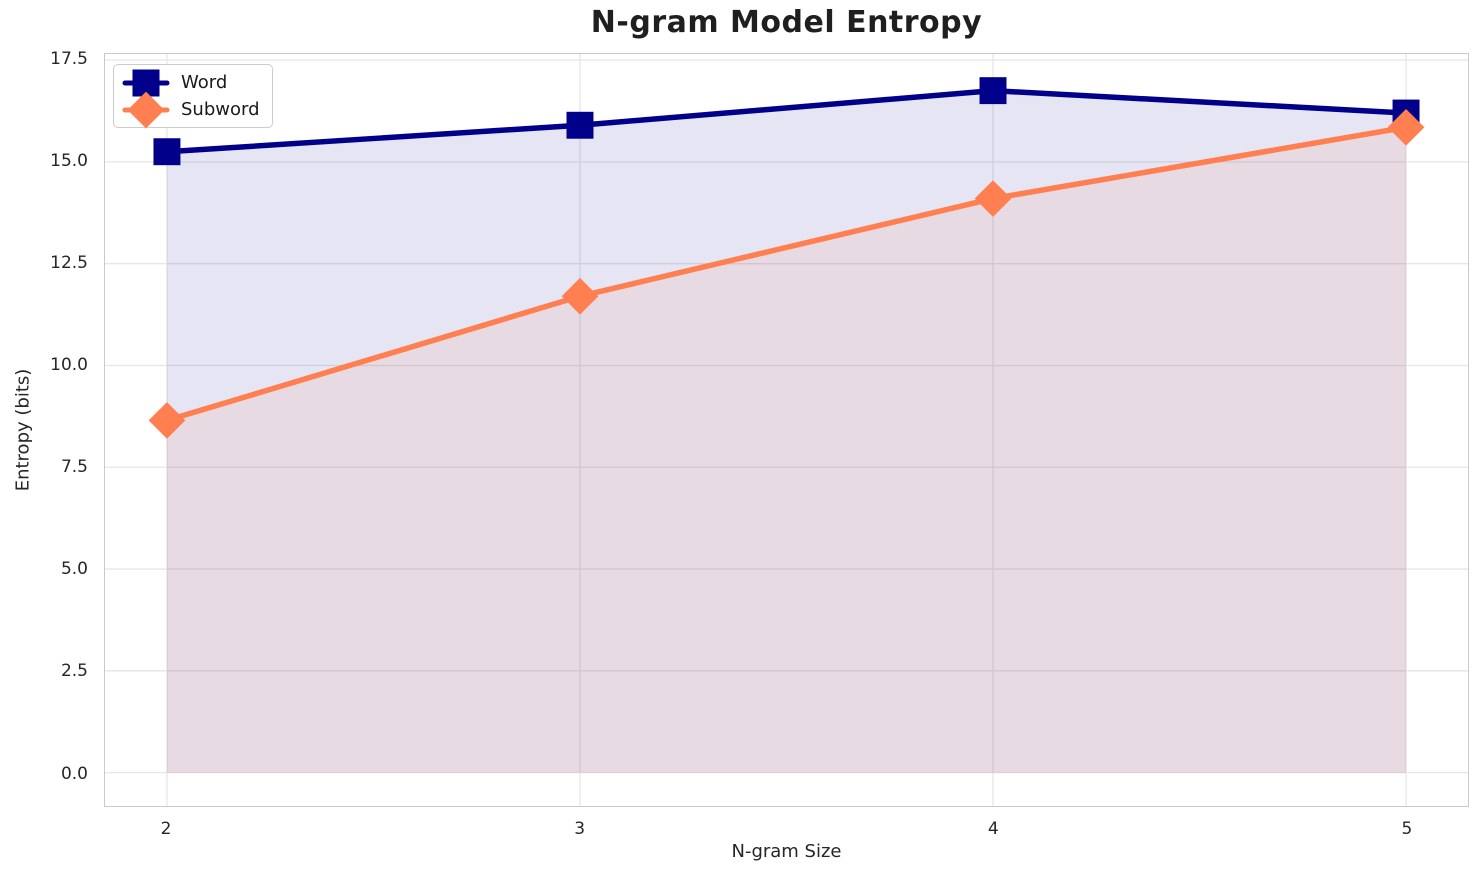 The height and width of the screenshot is (885, 1484). Describe the element at coordinates (23, 430) in the screenshot. I see `y-axis-title: Entropy (bits)` at that location.